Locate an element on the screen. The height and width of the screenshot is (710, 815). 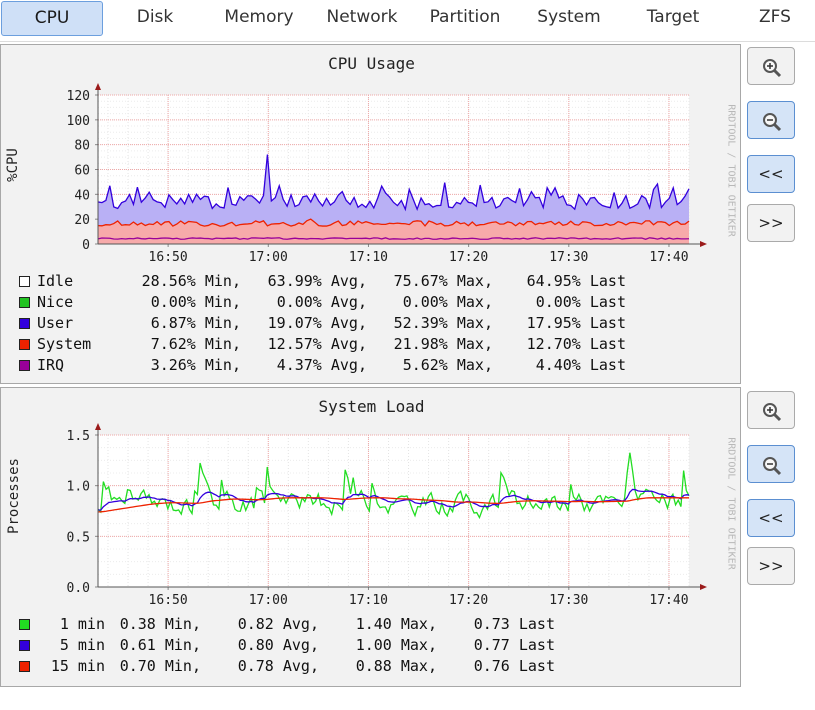
x-tick-label: 17:10 is located at coordinates (368, 257).